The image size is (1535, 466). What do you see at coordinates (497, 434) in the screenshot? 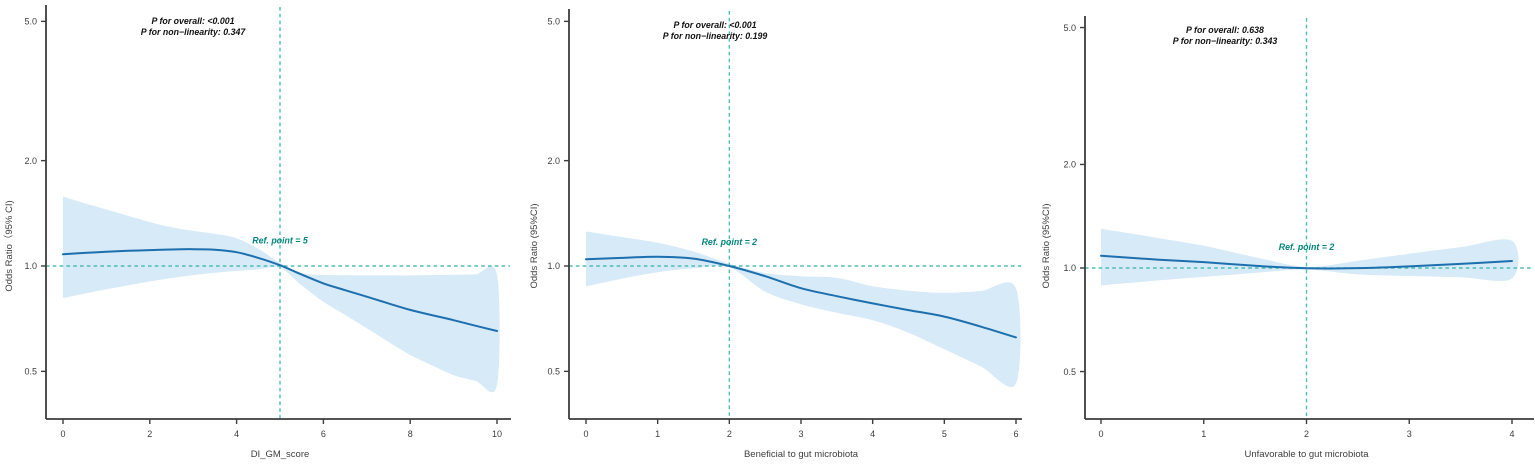
I see `x-tick-label: 10` at bounding box center [497, 434].